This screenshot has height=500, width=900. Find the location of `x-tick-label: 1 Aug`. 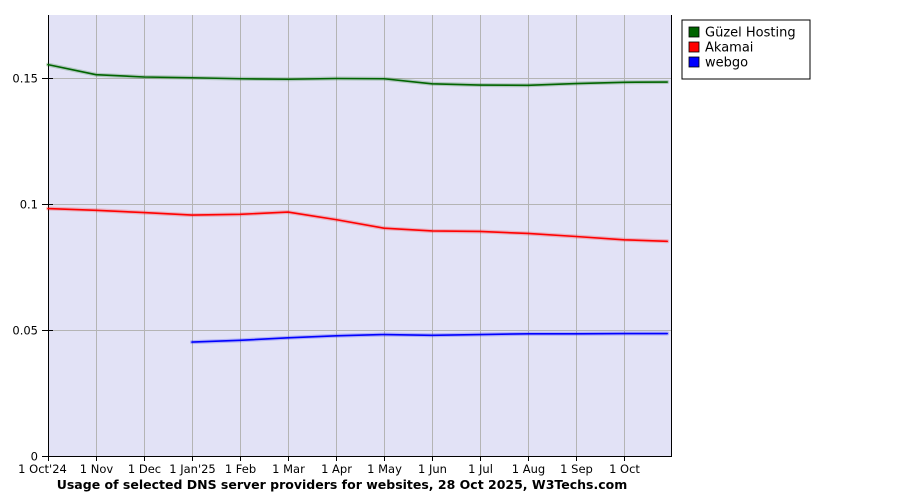

x-tick-label: 1 Aug is located at coordinates (528, 469).